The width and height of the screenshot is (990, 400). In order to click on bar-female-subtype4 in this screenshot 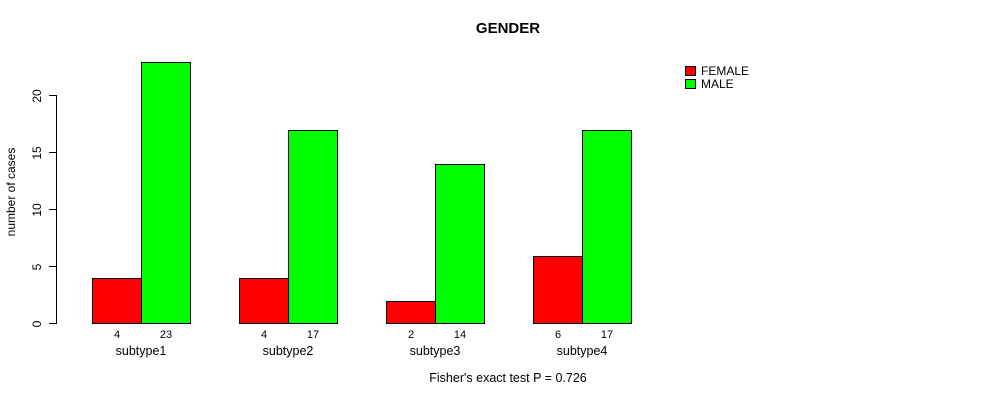, I will do `click(558, 290)`.